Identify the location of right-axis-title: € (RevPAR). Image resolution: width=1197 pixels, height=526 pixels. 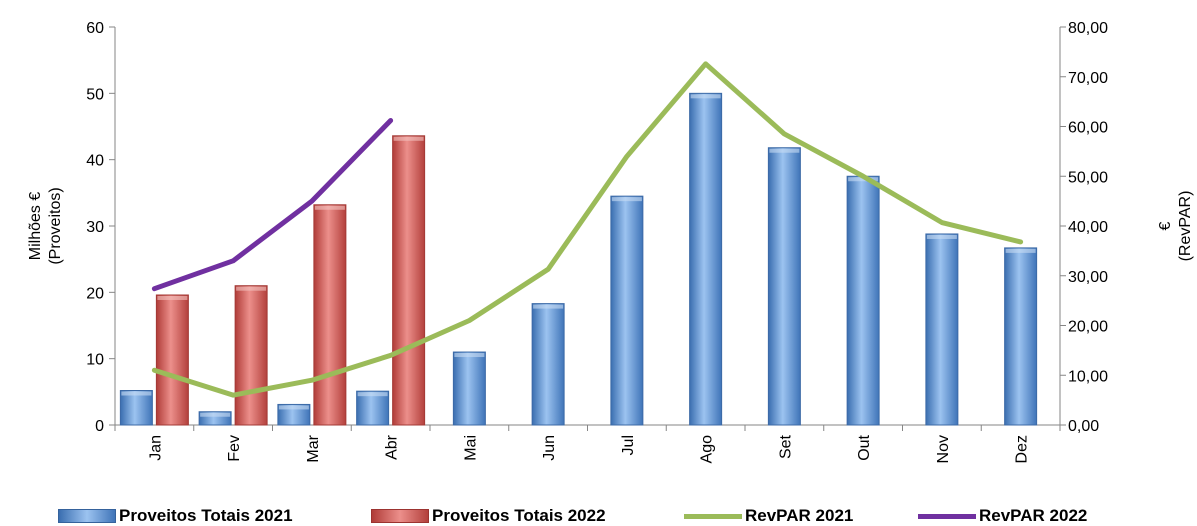
(1175, 226).